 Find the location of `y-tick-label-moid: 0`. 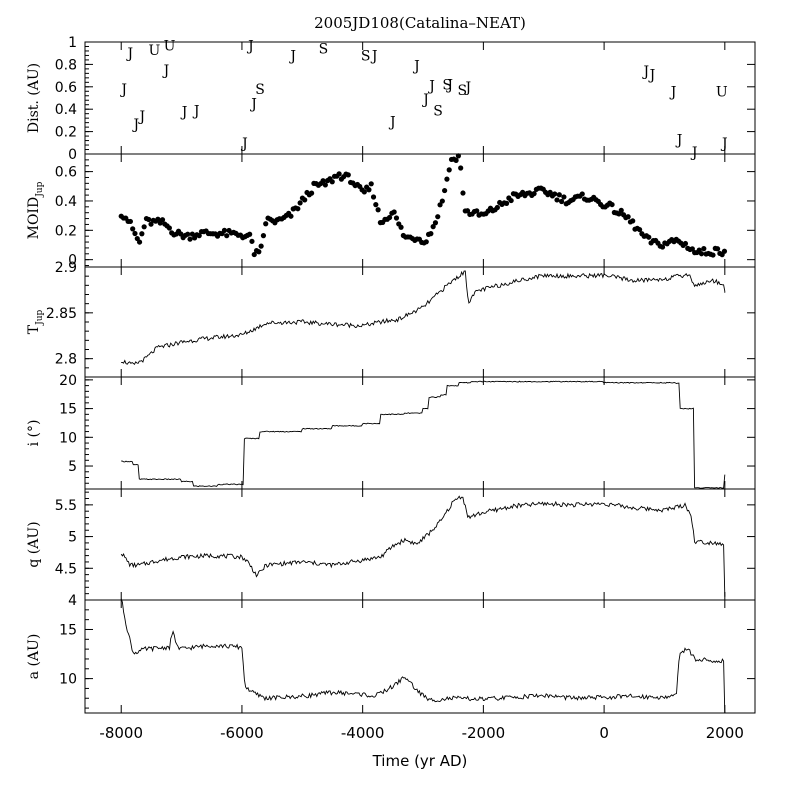

y-tick-label-moid: 0 is located at coordinates (72, 261).